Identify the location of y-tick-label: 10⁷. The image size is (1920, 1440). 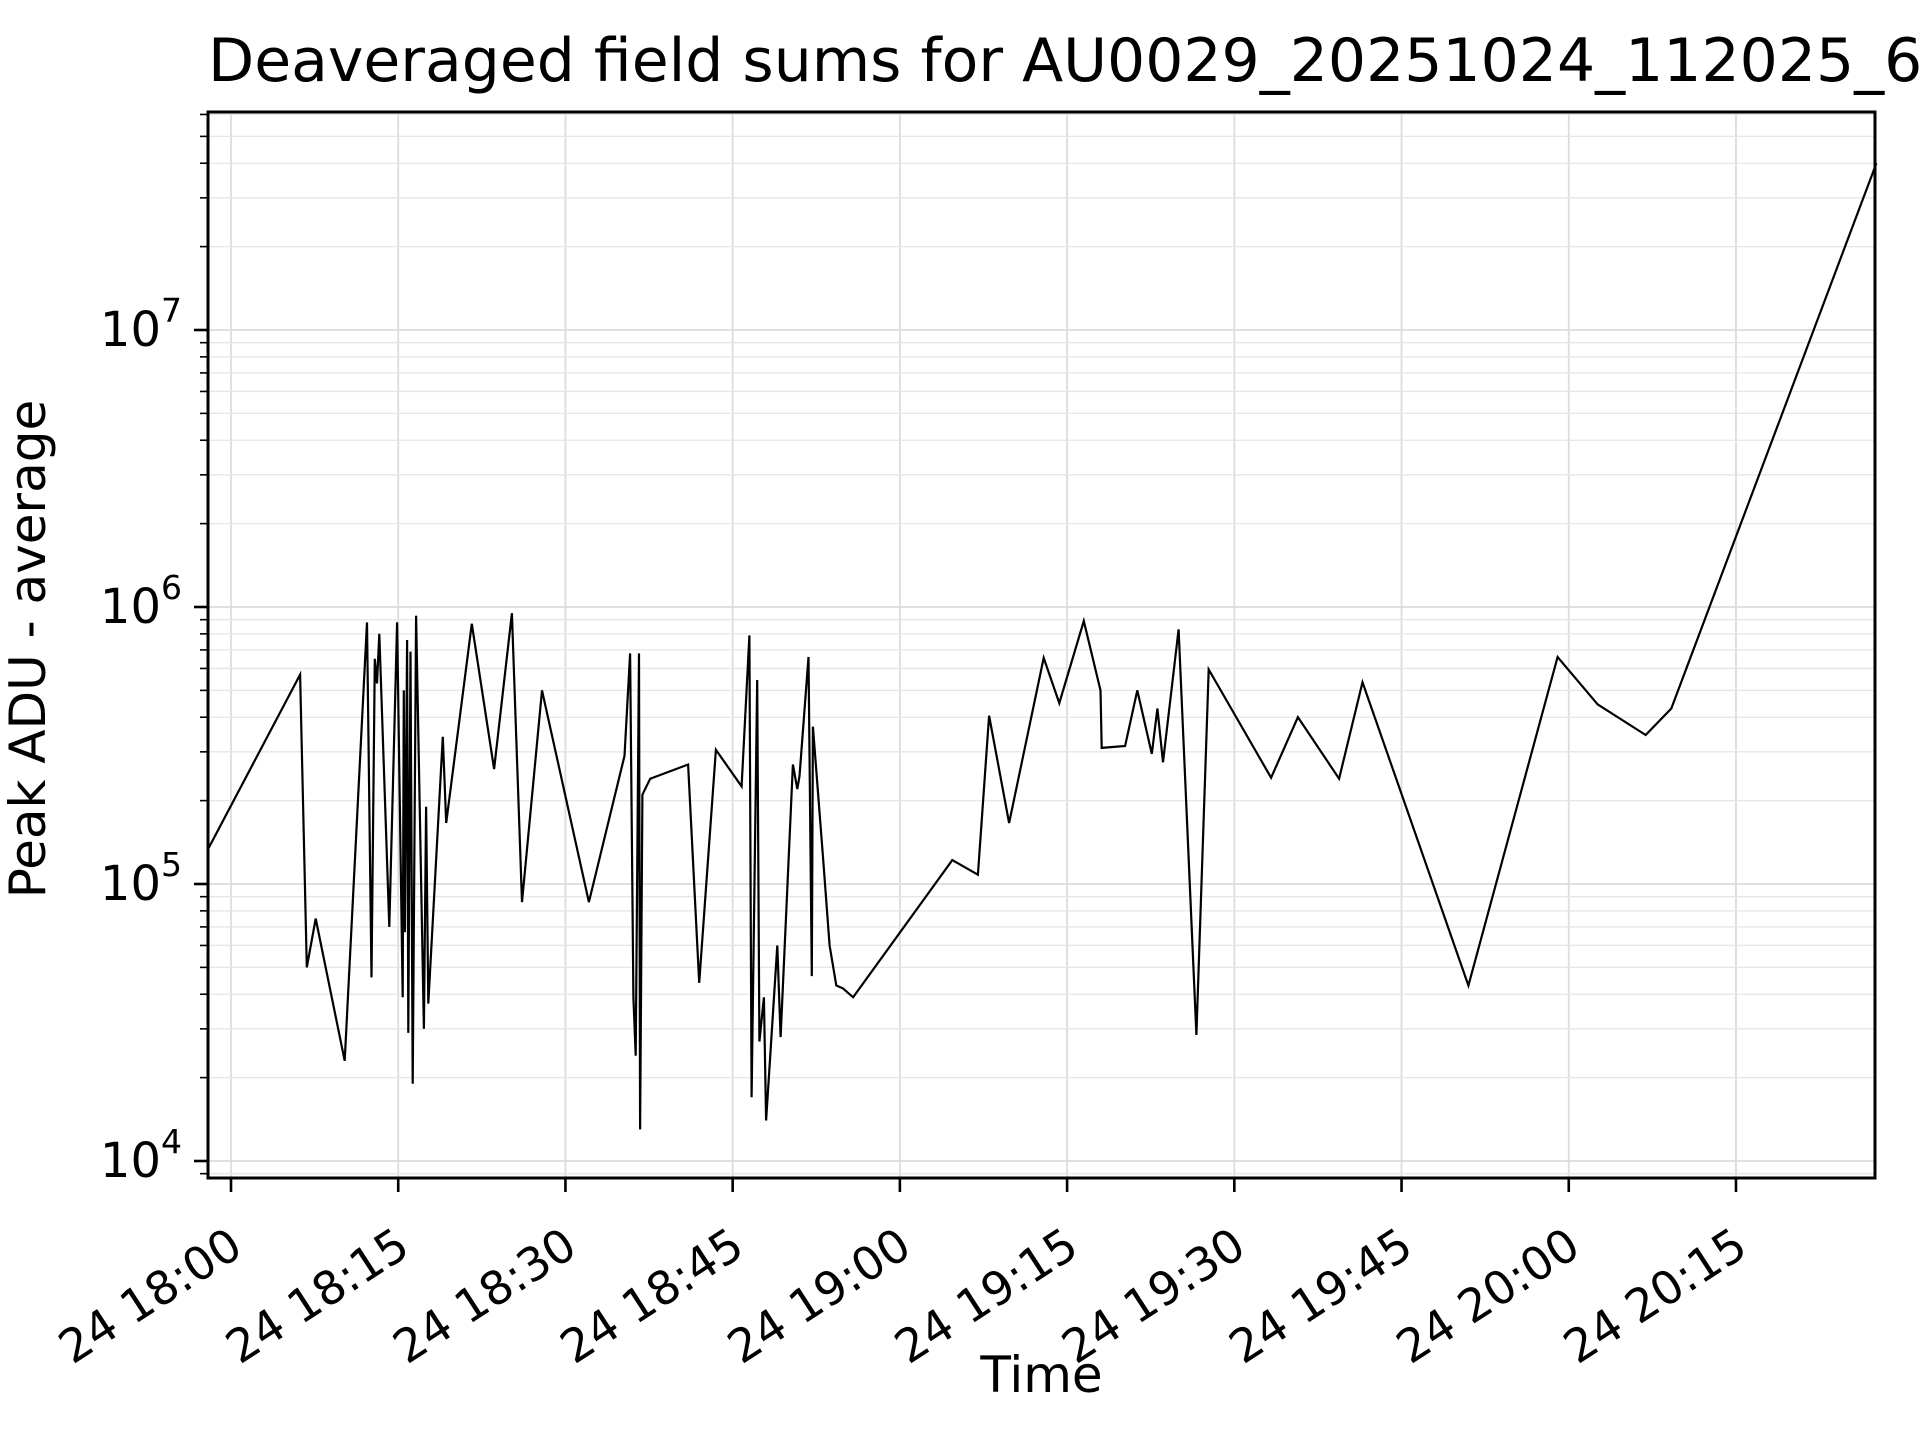
(141, 324).